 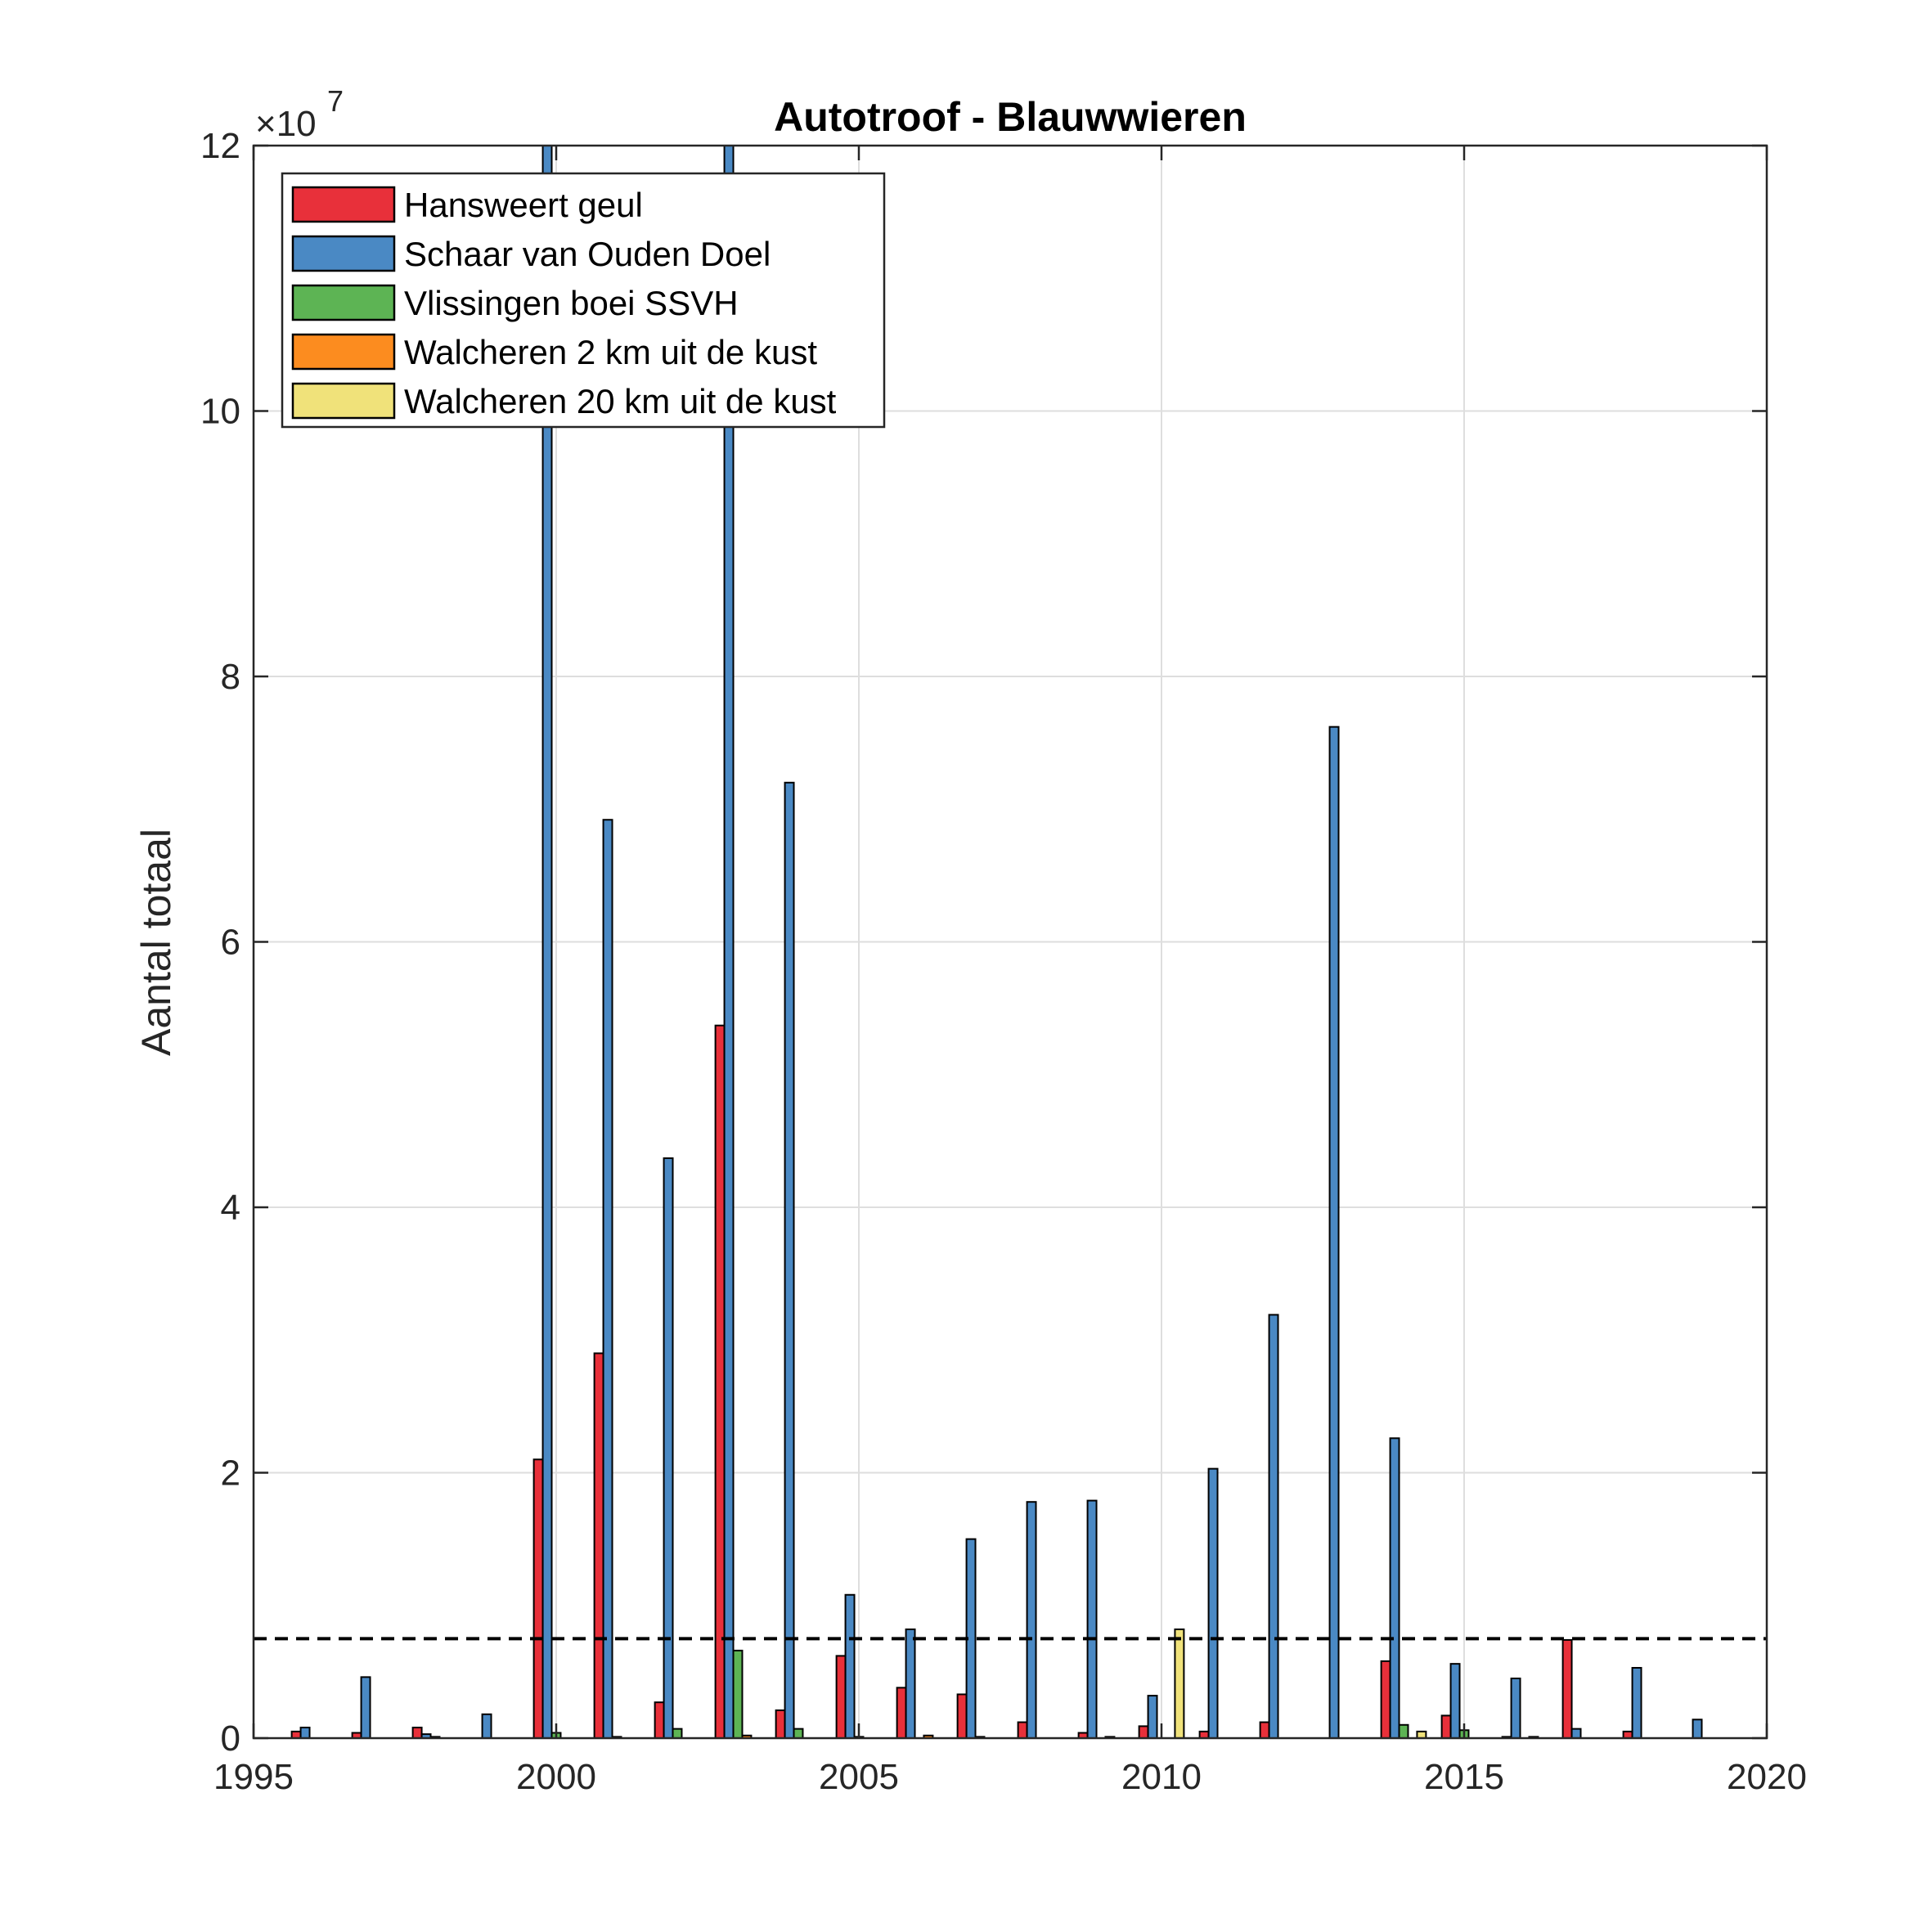 I want to click on x-tick-label: 2005, so click(x=859, y=1777).